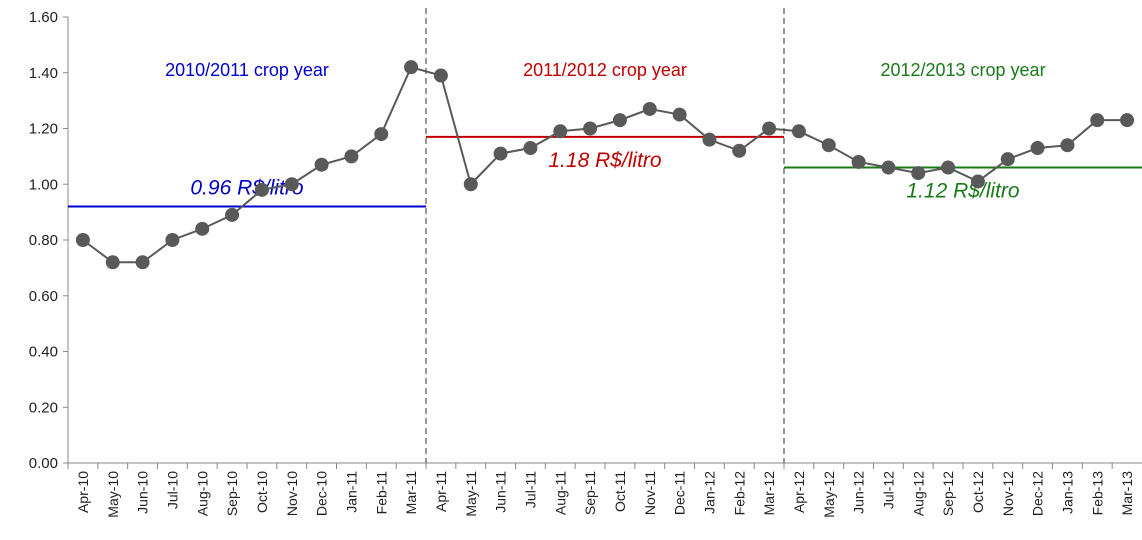  I want to click on period-title: 2011/2012 crop year, so click(605, 70).